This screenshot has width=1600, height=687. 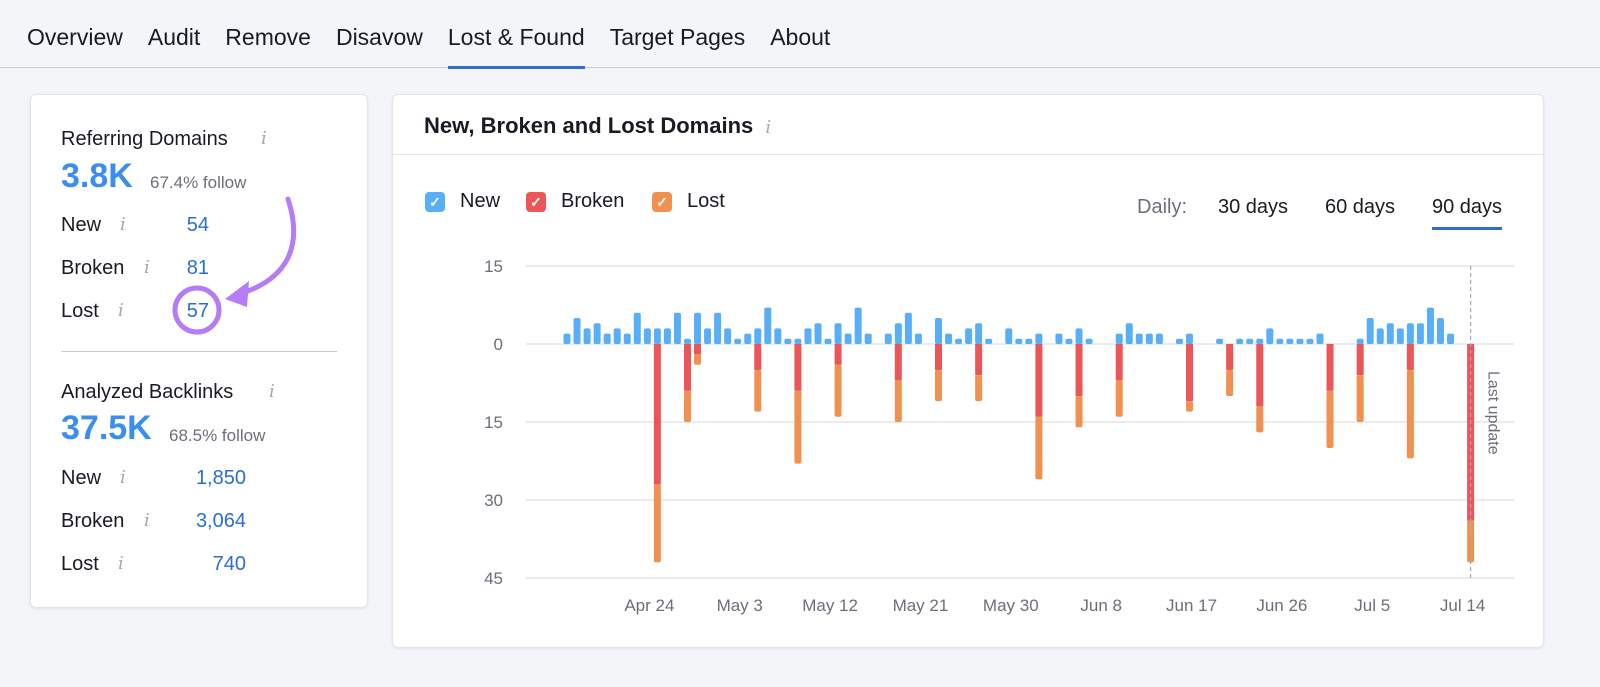 What do you see at coordinates (268, 37) in the screenshot?
I see `tab-remove: Remove` at bounding box center [268, 37].